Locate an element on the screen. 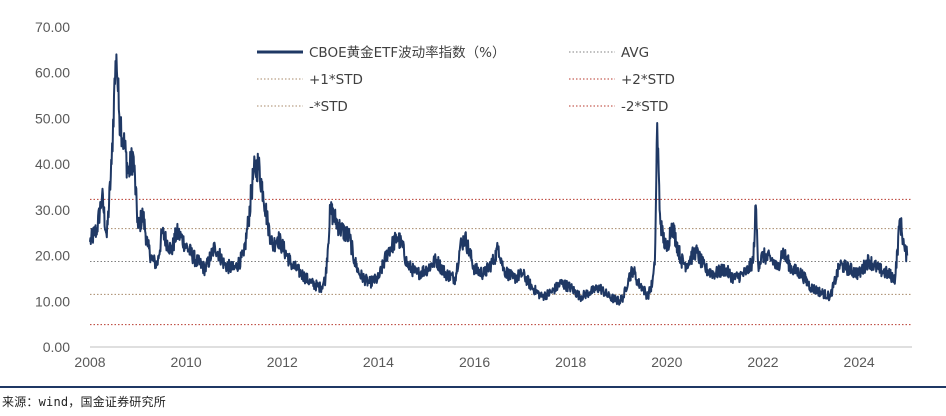 The image size is (946, 416). x-tick-label: 2018 is located at coordinates (570, 362).